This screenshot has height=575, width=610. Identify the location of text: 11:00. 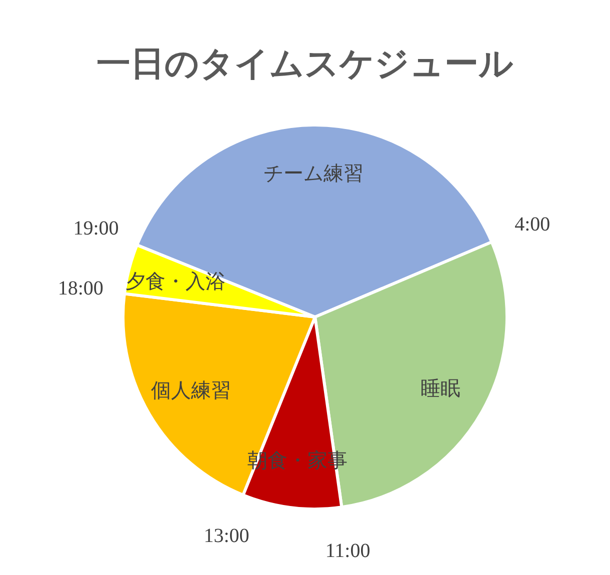
(347, 551).